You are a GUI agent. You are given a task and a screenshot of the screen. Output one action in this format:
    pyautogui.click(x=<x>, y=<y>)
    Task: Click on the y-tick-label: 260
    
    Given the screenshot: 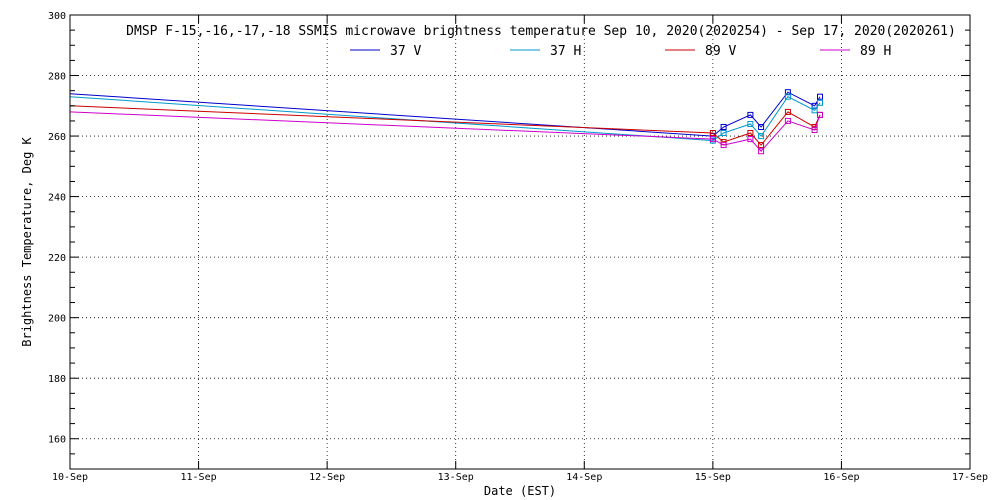 What is the action you would take?
    pyautogui.click(x=57, y=137)
    